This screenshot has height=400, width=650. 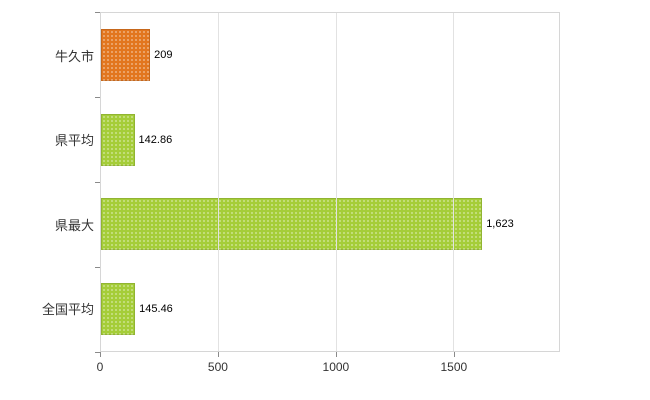 I want to click on x-axis-tick-label: 1000, so click(x=336, y=367).